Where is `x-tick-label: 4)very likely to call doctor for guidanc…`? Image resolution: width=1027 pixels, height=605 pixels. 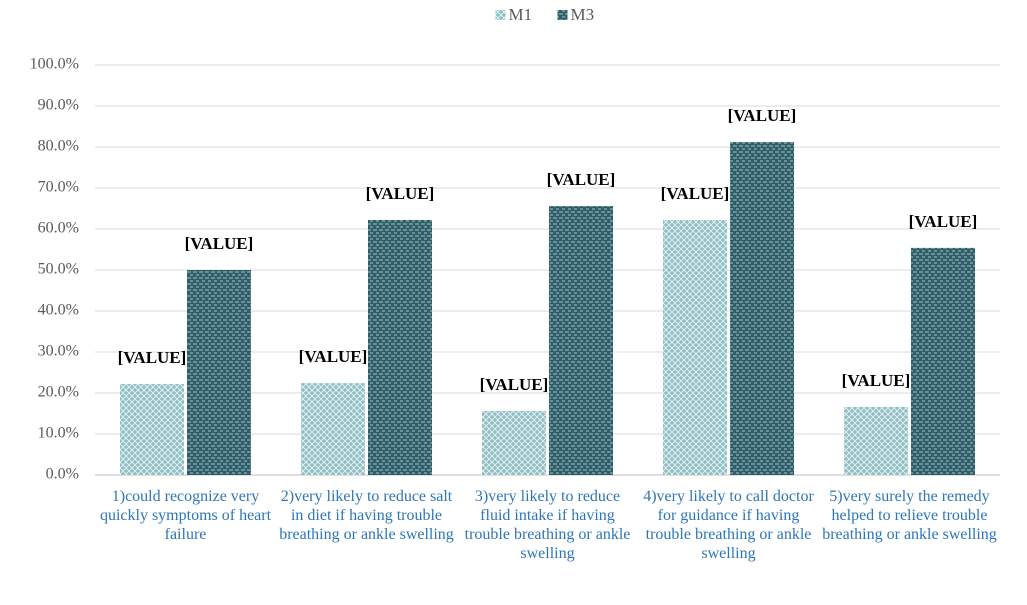
x-tick-label: 4)very likely to call doctor for guidanc… is located at coordinates (728, 525).